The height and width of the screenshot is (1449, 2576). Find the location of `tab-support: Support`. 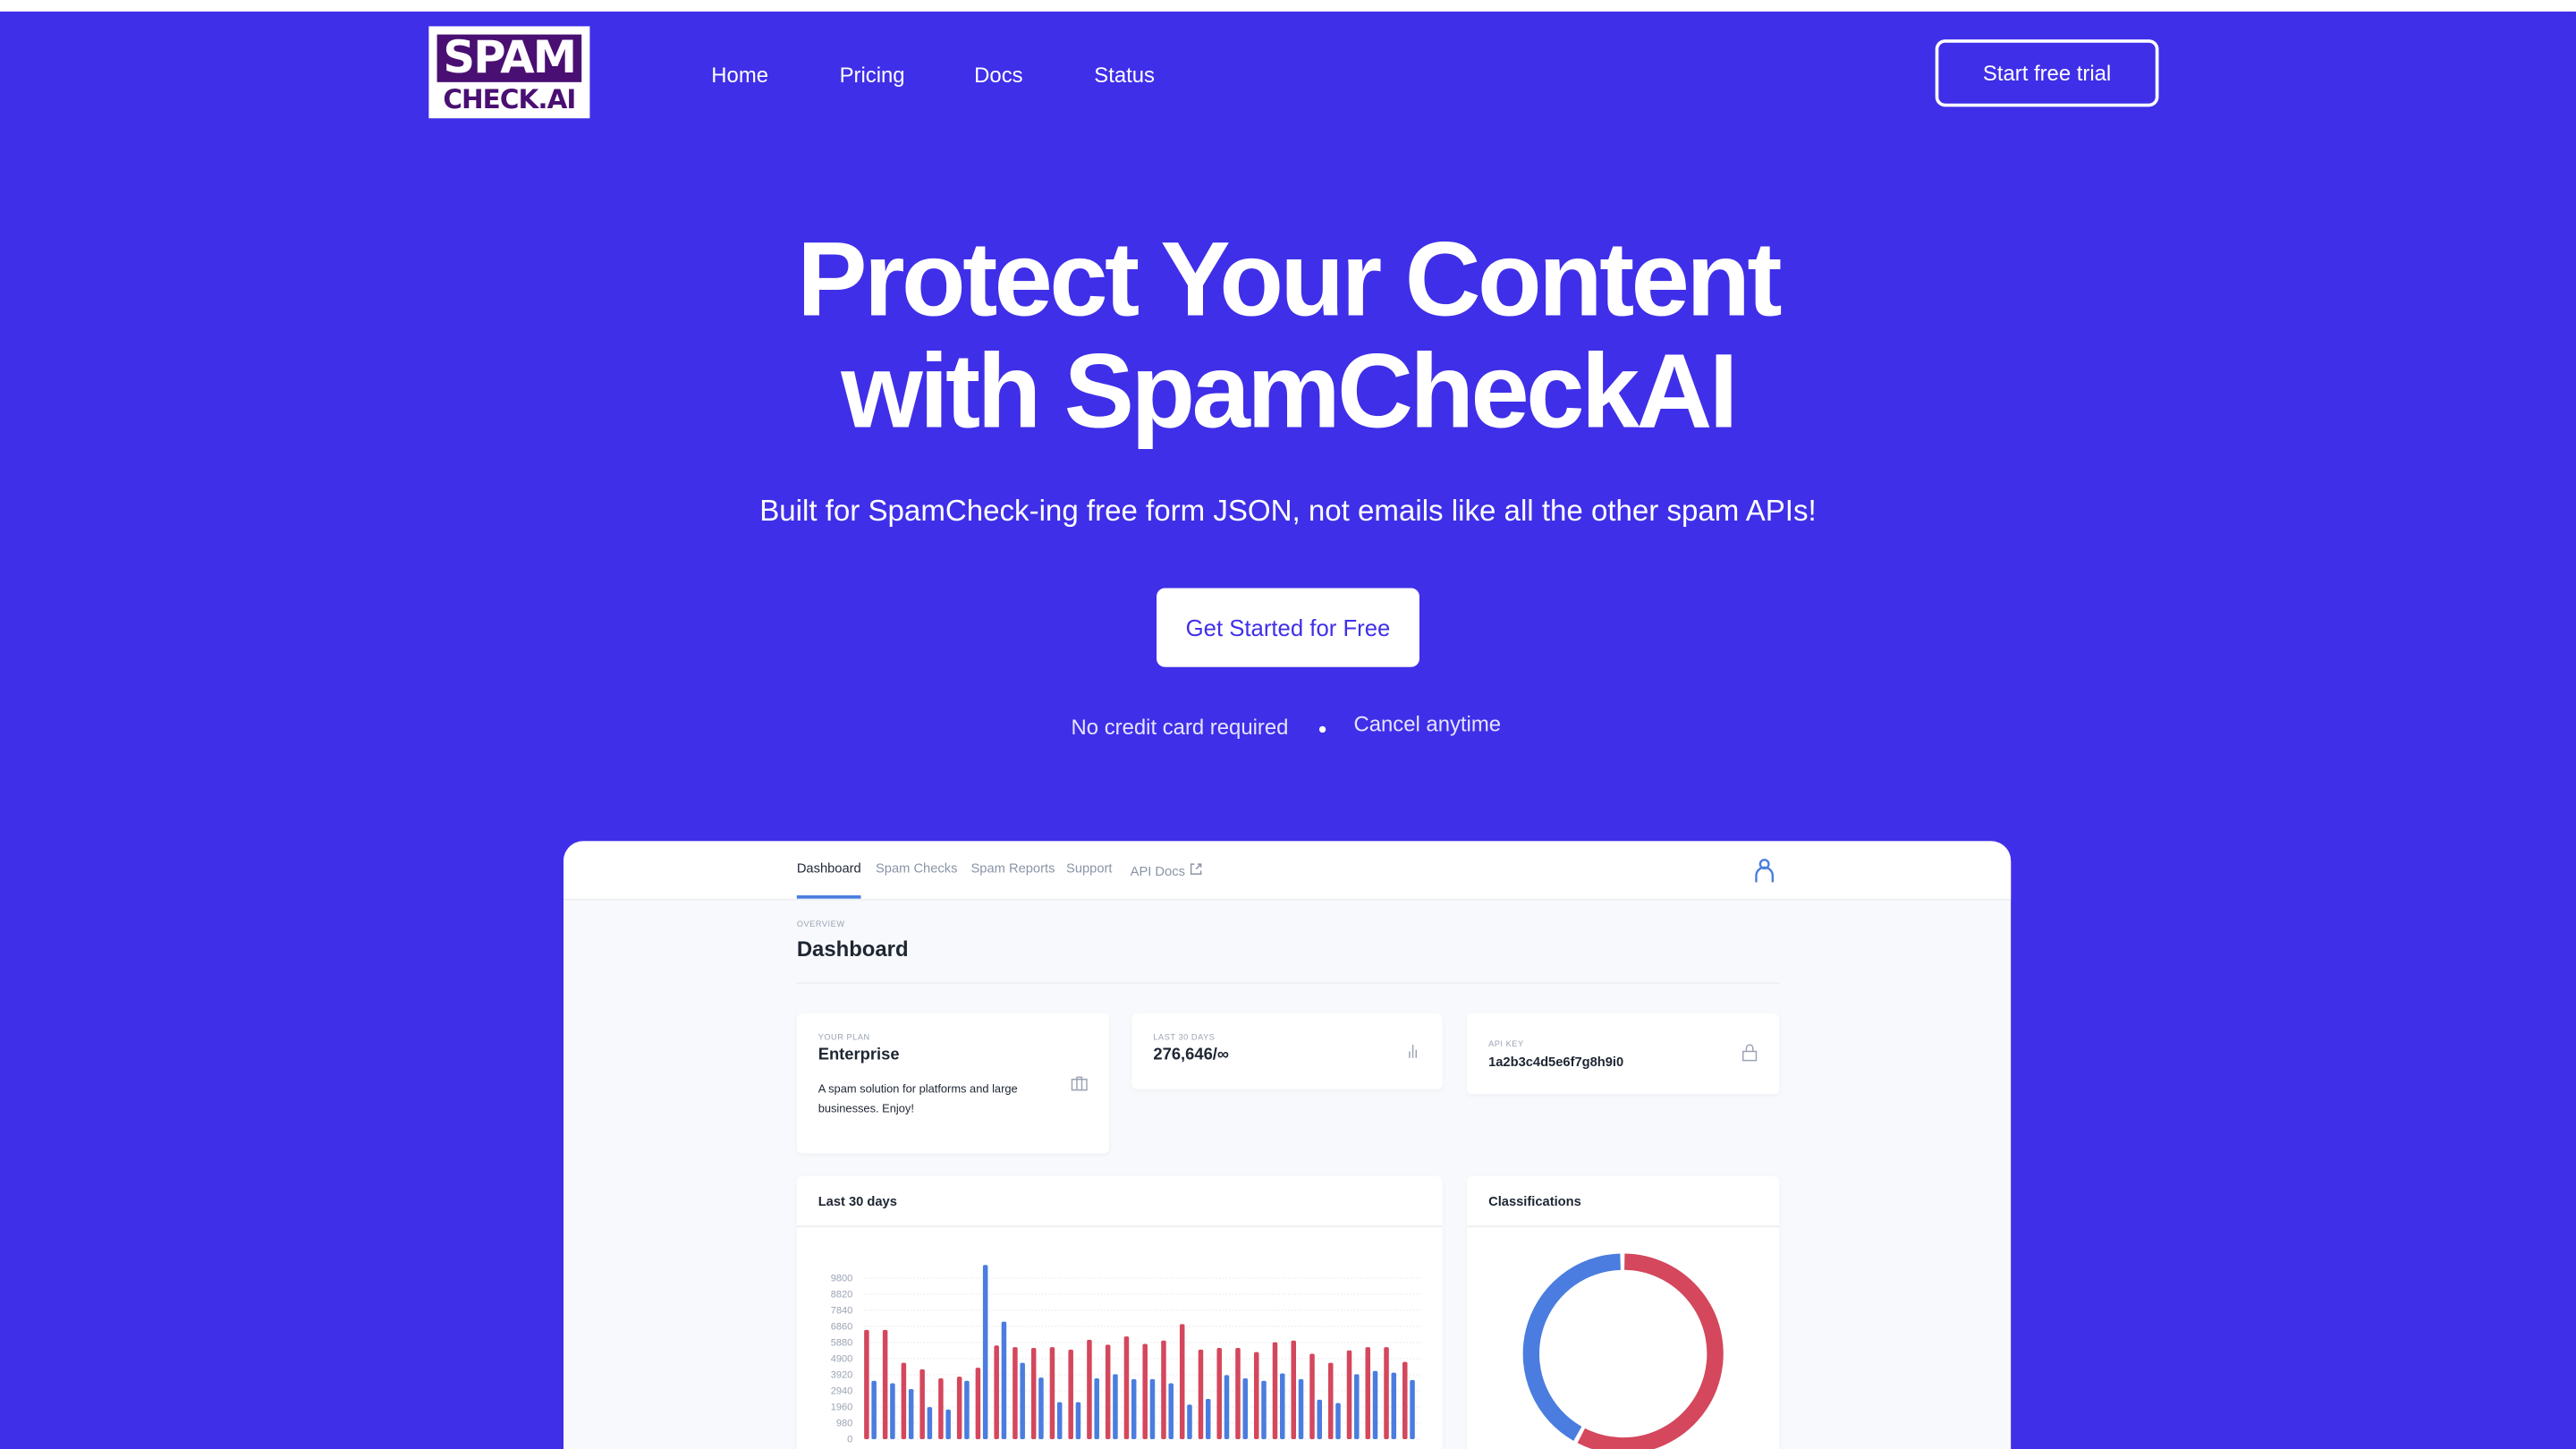

tab-support: Support is located at coordinates (1089, 868).